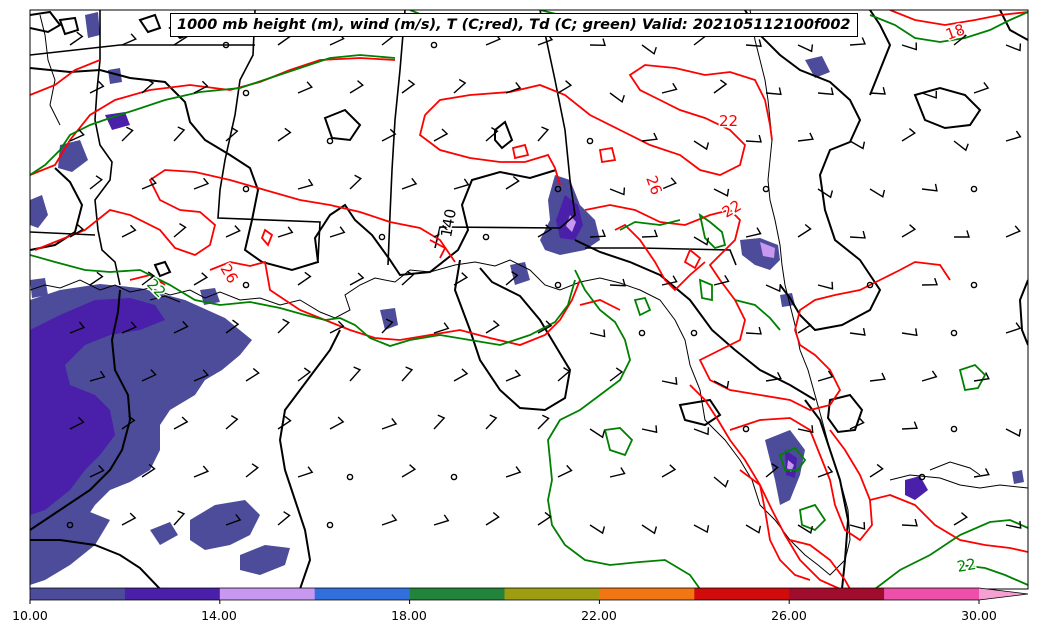 This screenshot has height=633, width=1037. I want to click on colorbar-outline, so click(529, 594).